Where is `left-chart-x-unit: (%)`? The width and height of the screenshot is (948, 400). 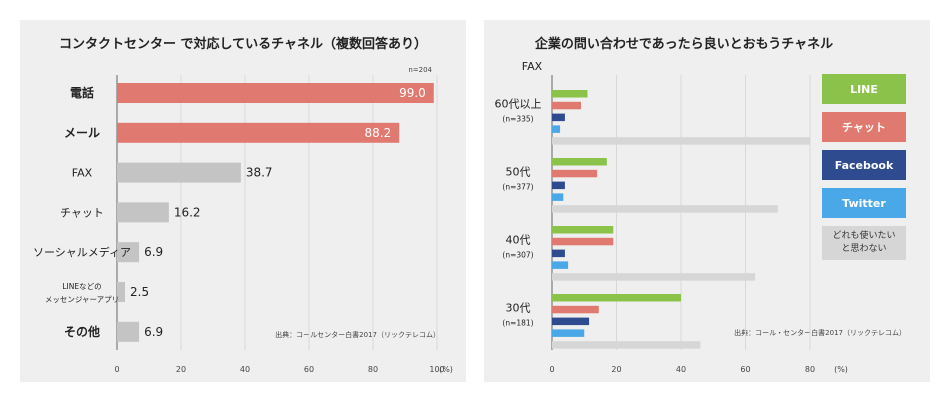 left-chart-x-unit: (%) is located at coordinates (446, 369).